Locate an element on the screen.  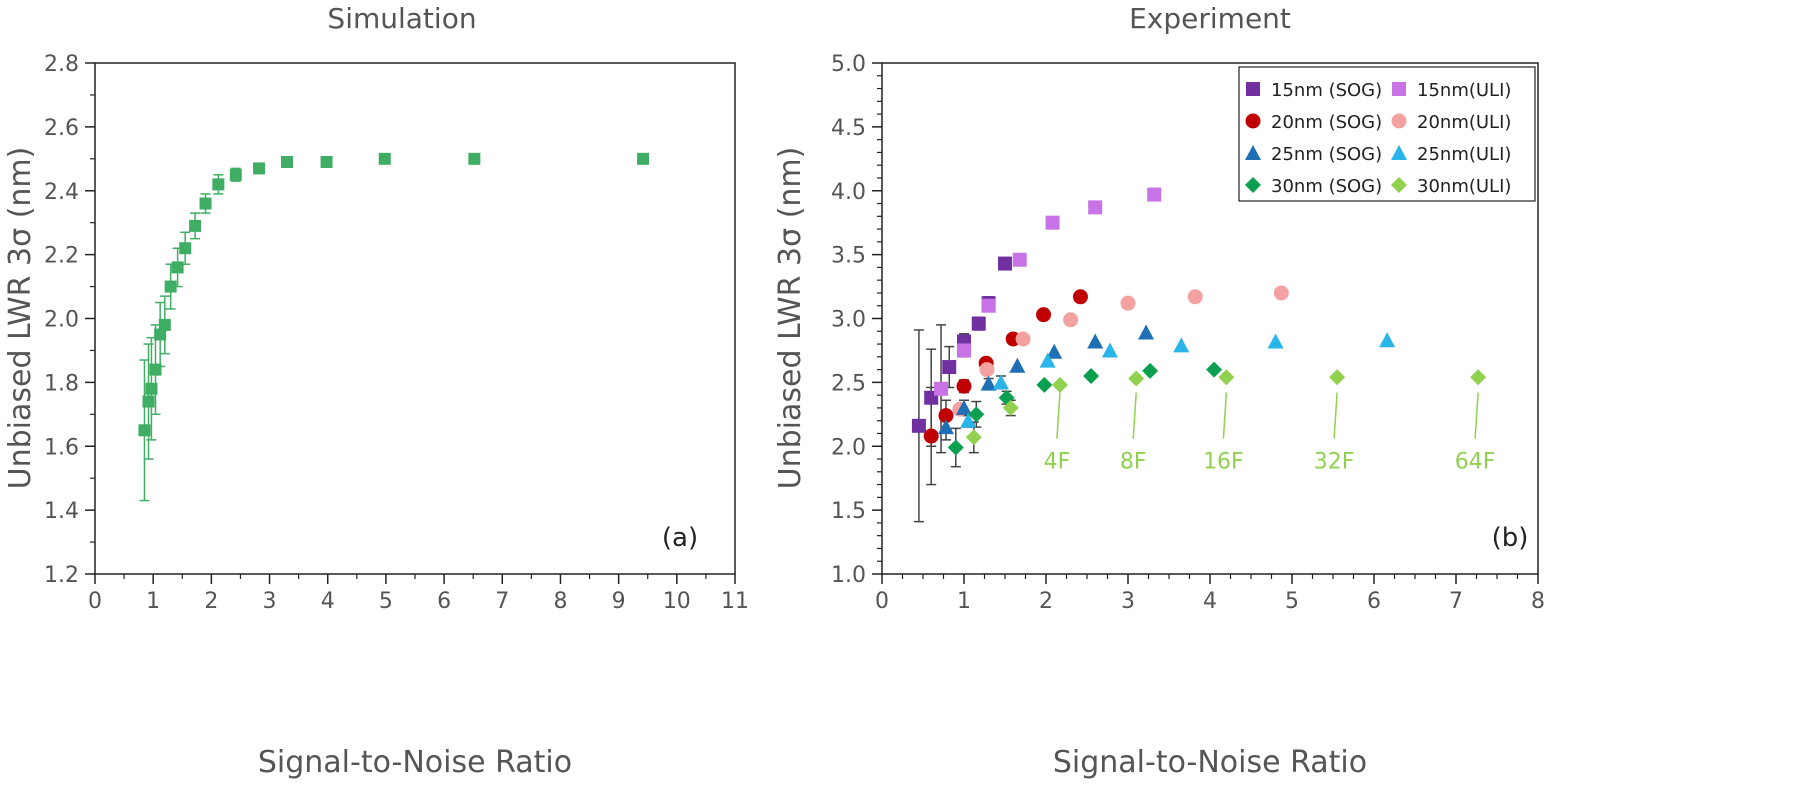
x-tick-label-0-2: 2 is located at coordinates (211, 601).